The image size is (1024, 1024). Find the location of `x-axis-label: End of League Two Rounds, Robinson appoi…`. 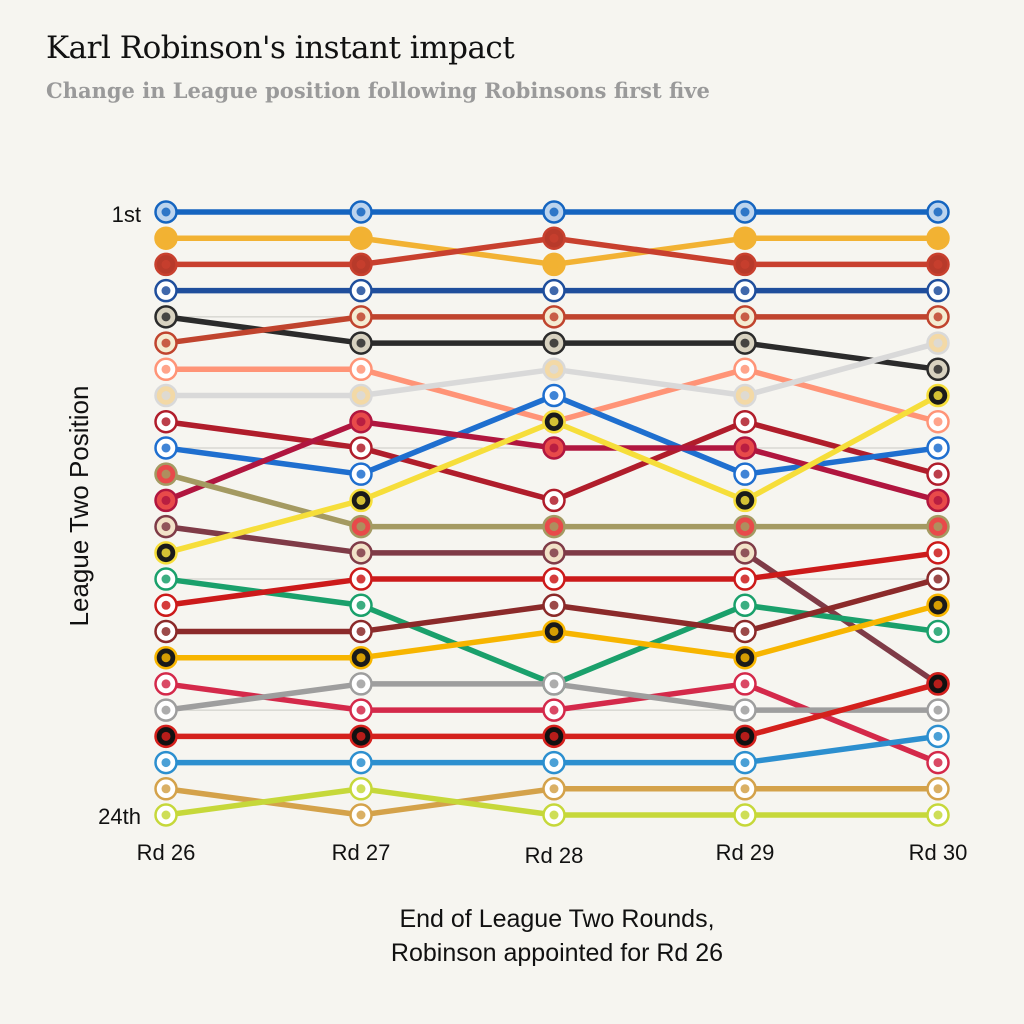

x-axis-label: End of League Two Rounds, Robinson appoi… is located at coordinates (512, 936).